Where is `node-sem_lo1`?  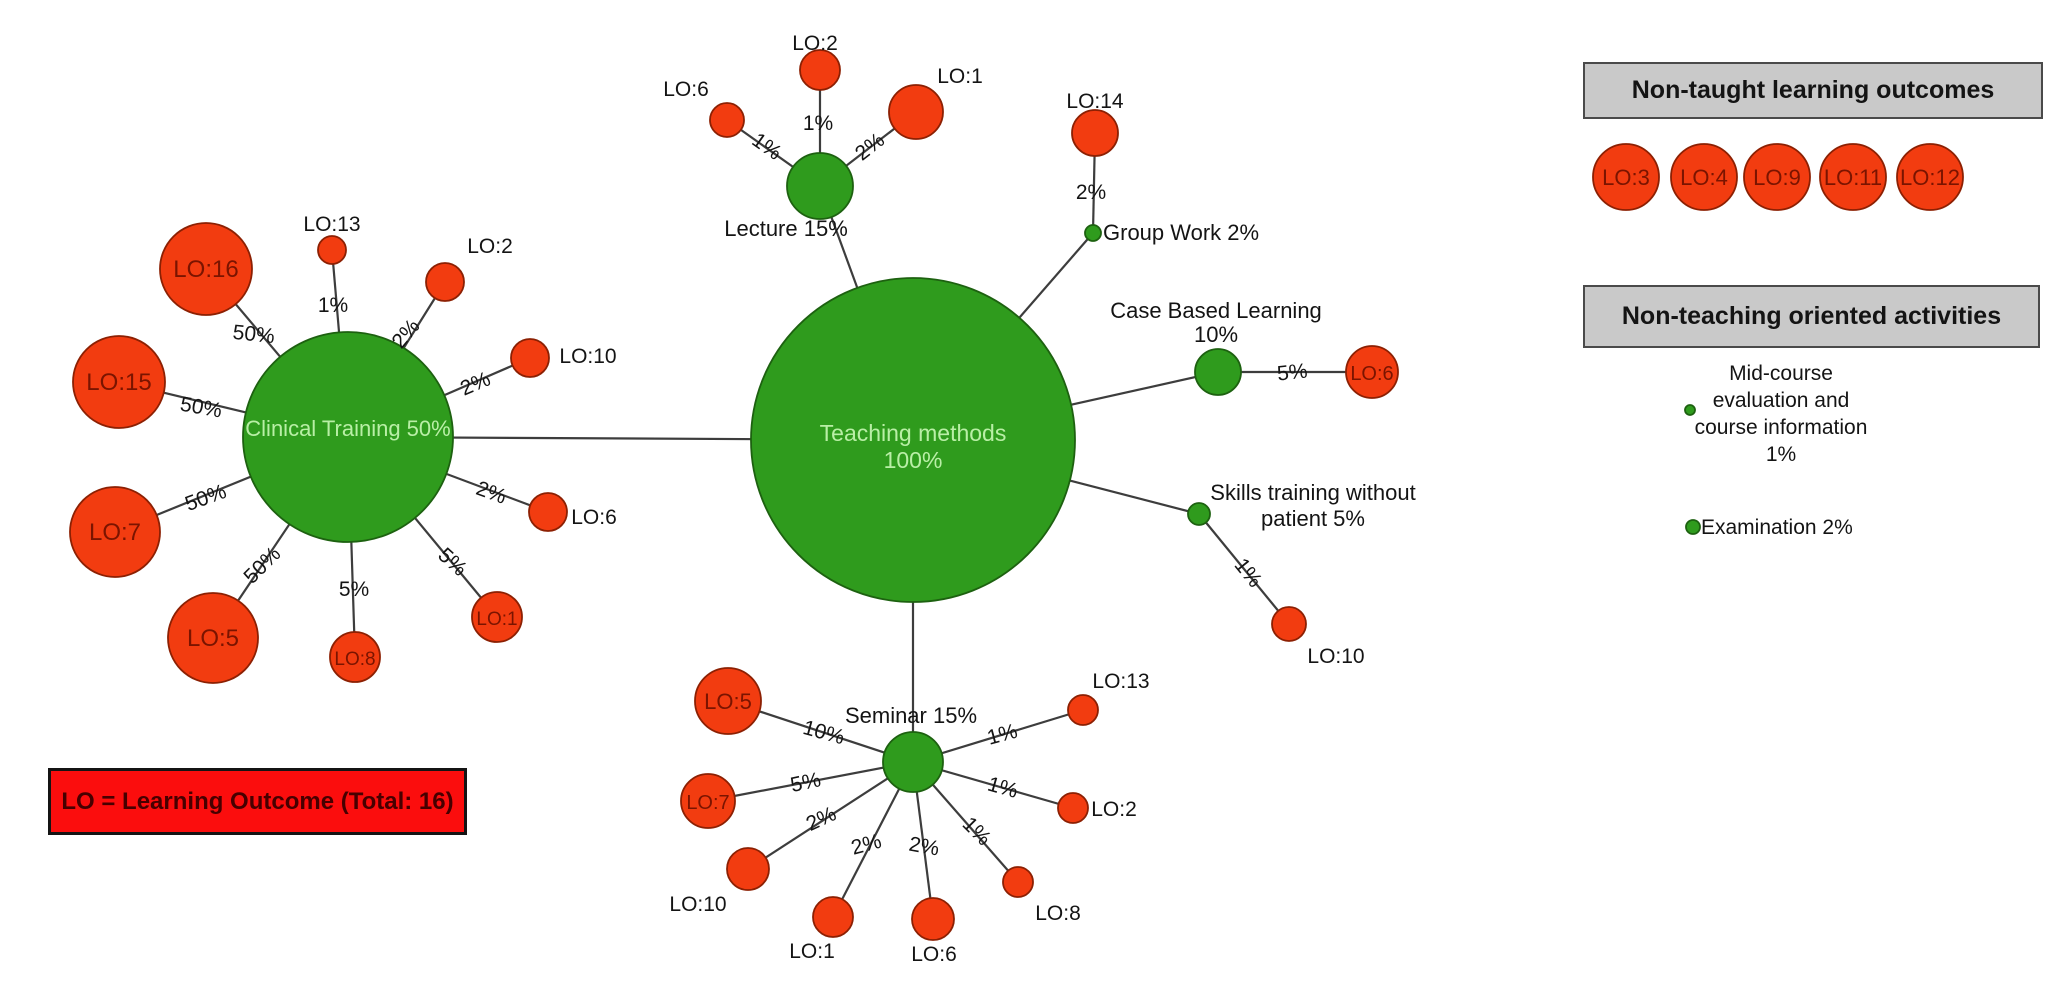
node-sem_lo1 is located at coordinates (833, 917).